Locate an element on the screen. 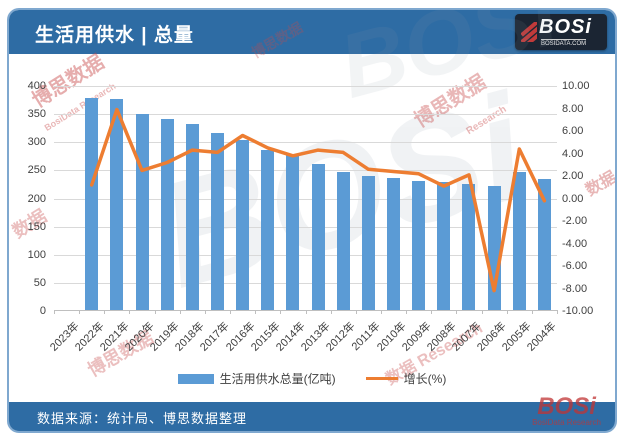 The width and height of the screenshot is (625, 435). right-axis-tick-label: -8.00 is located at coordinates (575, 288).